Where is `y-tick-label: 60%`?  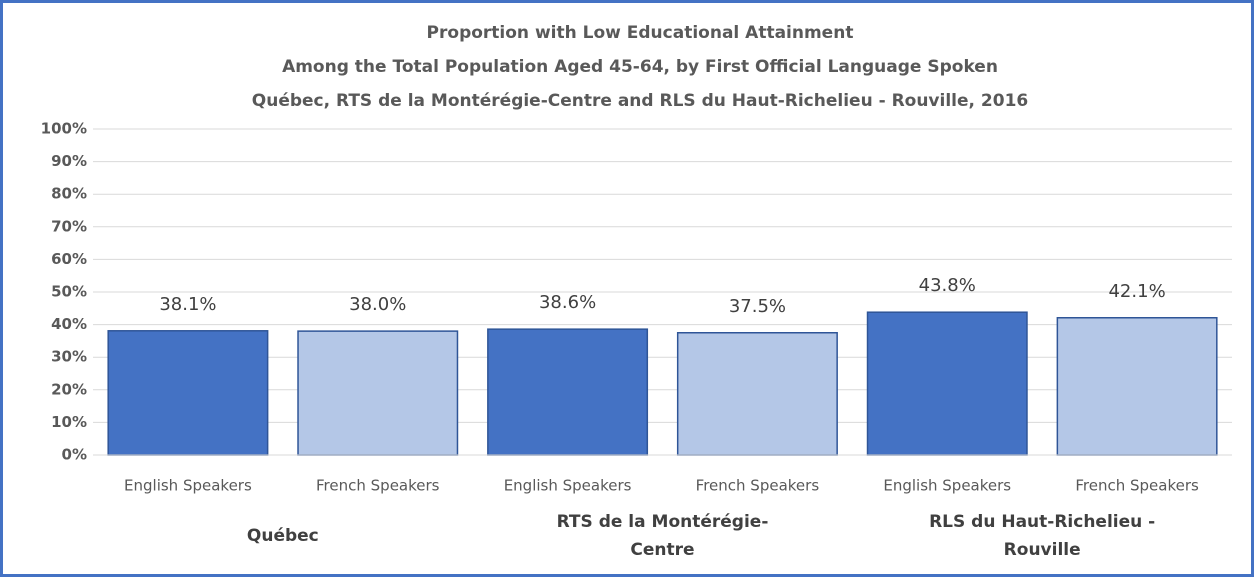
y-tick-label: 60% is located at coordinates (69, 259).